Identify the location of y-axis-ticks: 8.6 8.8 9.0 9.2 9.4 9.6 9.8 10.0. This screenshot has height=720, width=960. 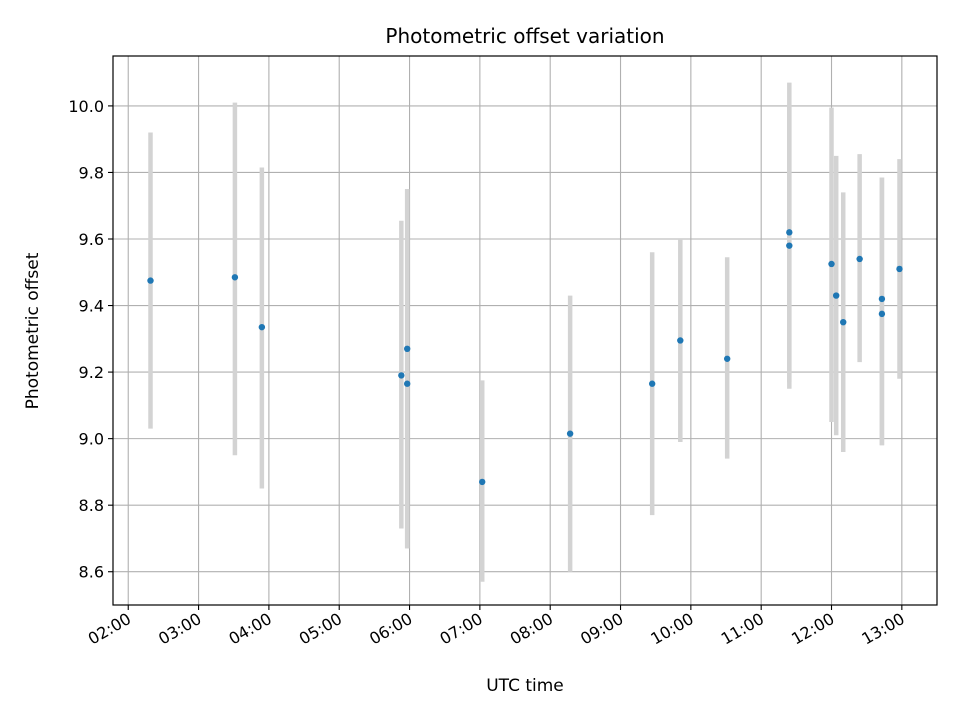
(90, 339).